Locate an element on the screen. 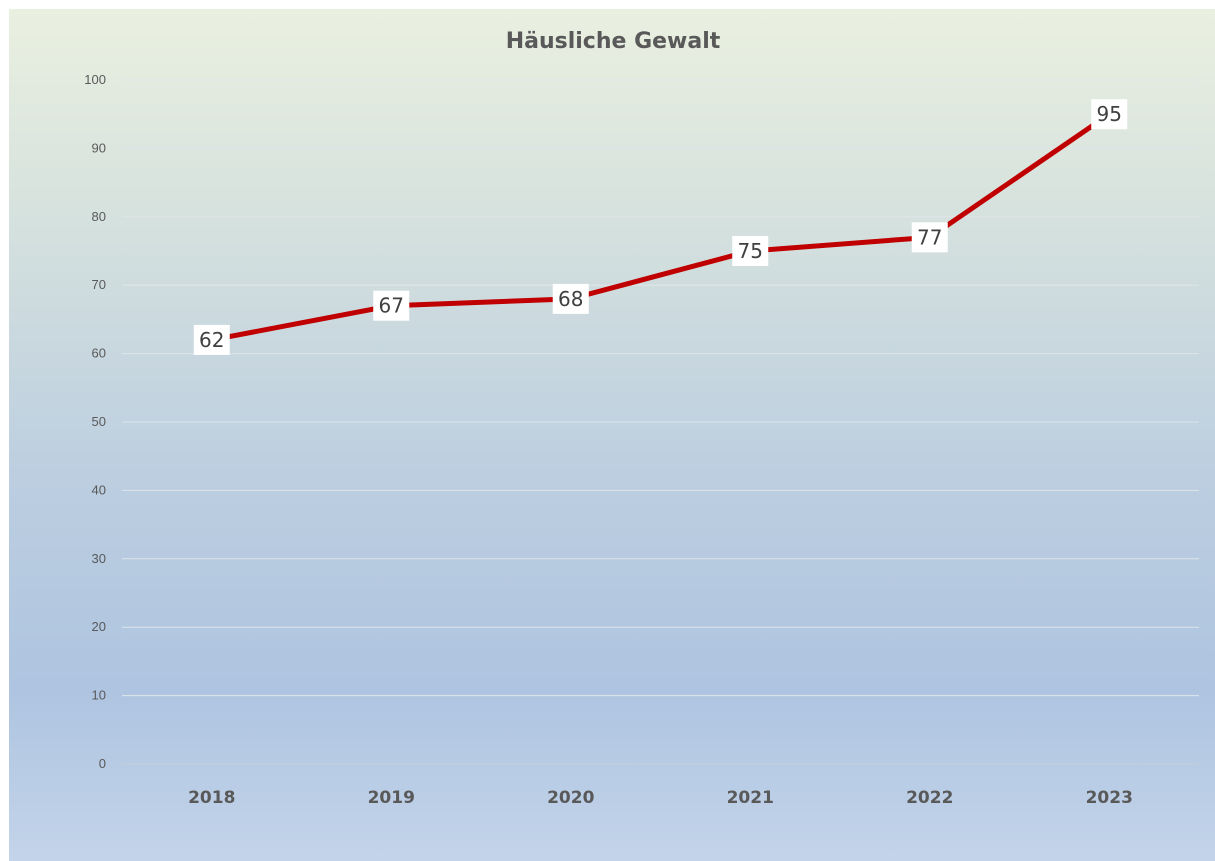 The image size is (1215, 861). data-label: 77 is located at coordinates (929, 237).